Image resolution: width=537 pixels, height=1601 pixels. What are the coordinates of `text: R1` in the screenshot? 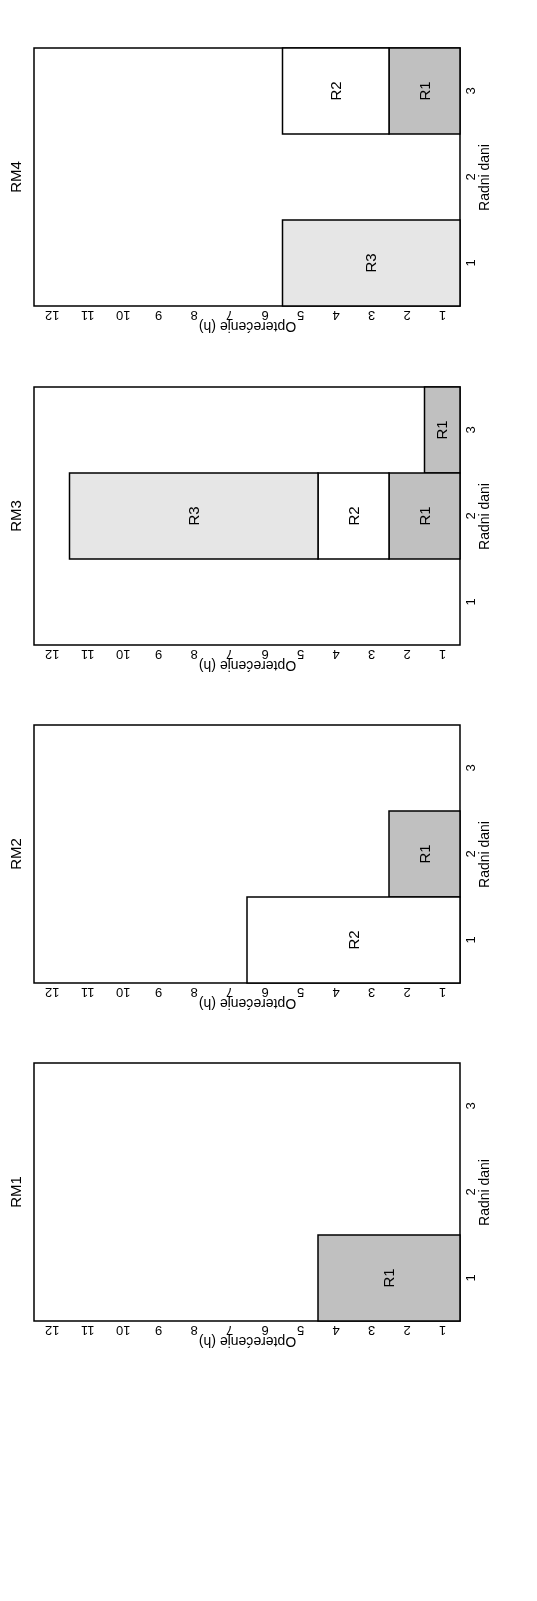 It's located at (424, 516).